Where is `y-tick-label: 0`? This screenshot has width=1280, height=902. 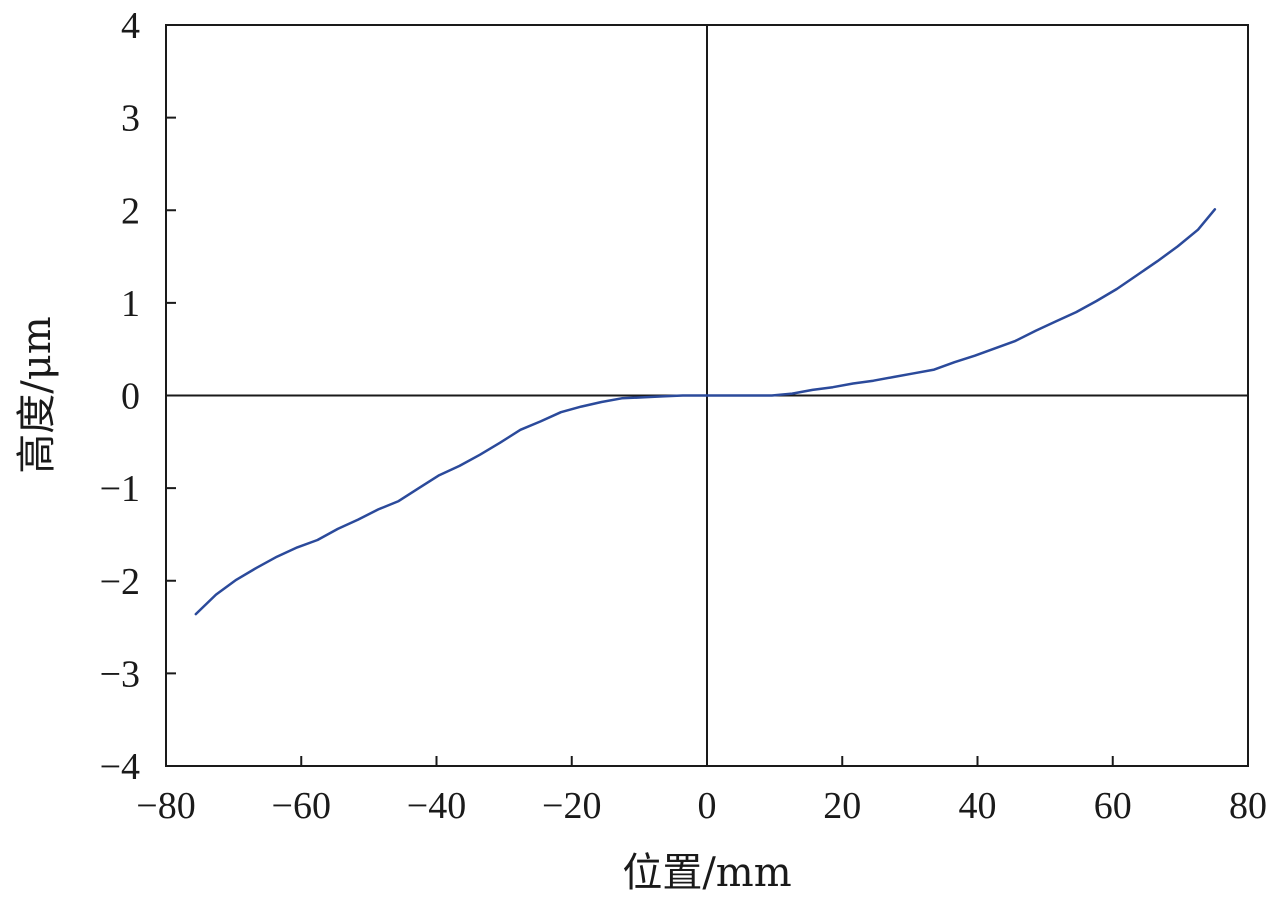 y-tick-label: 0 is located at coordinates (130, 397).